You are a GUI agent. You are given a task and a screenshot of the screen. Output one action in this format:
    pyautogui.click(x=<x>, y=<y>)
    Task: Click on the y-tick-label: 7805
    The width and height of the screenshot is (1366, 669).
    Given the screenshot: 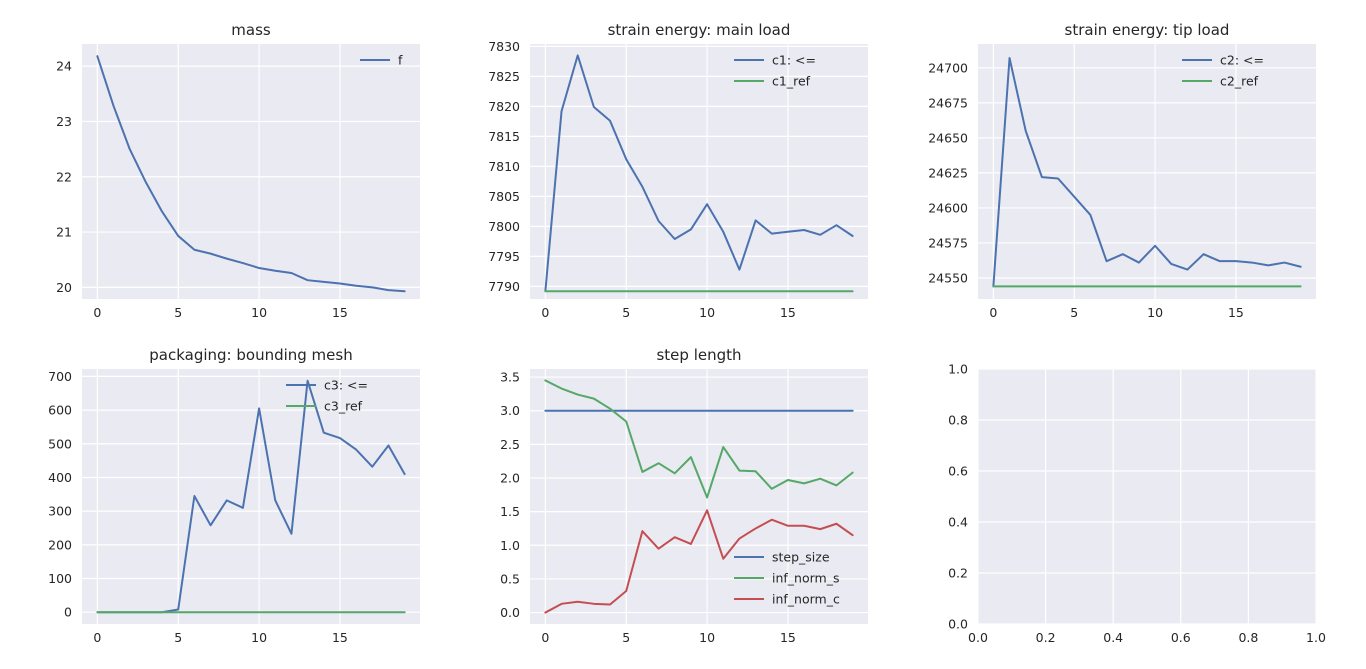 What is the action you would take?
    pyautogui.click(x=504, y=196)
    